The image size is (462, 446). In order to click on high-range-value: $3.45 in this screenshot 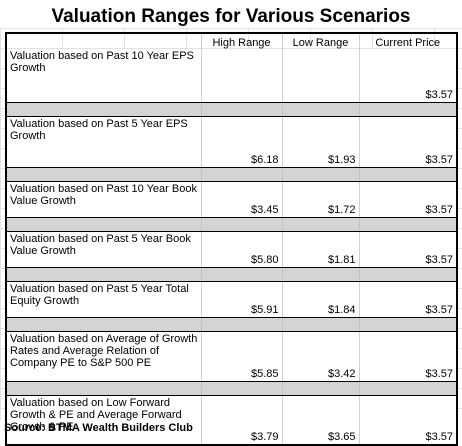, I will do `click(241, 199)`.